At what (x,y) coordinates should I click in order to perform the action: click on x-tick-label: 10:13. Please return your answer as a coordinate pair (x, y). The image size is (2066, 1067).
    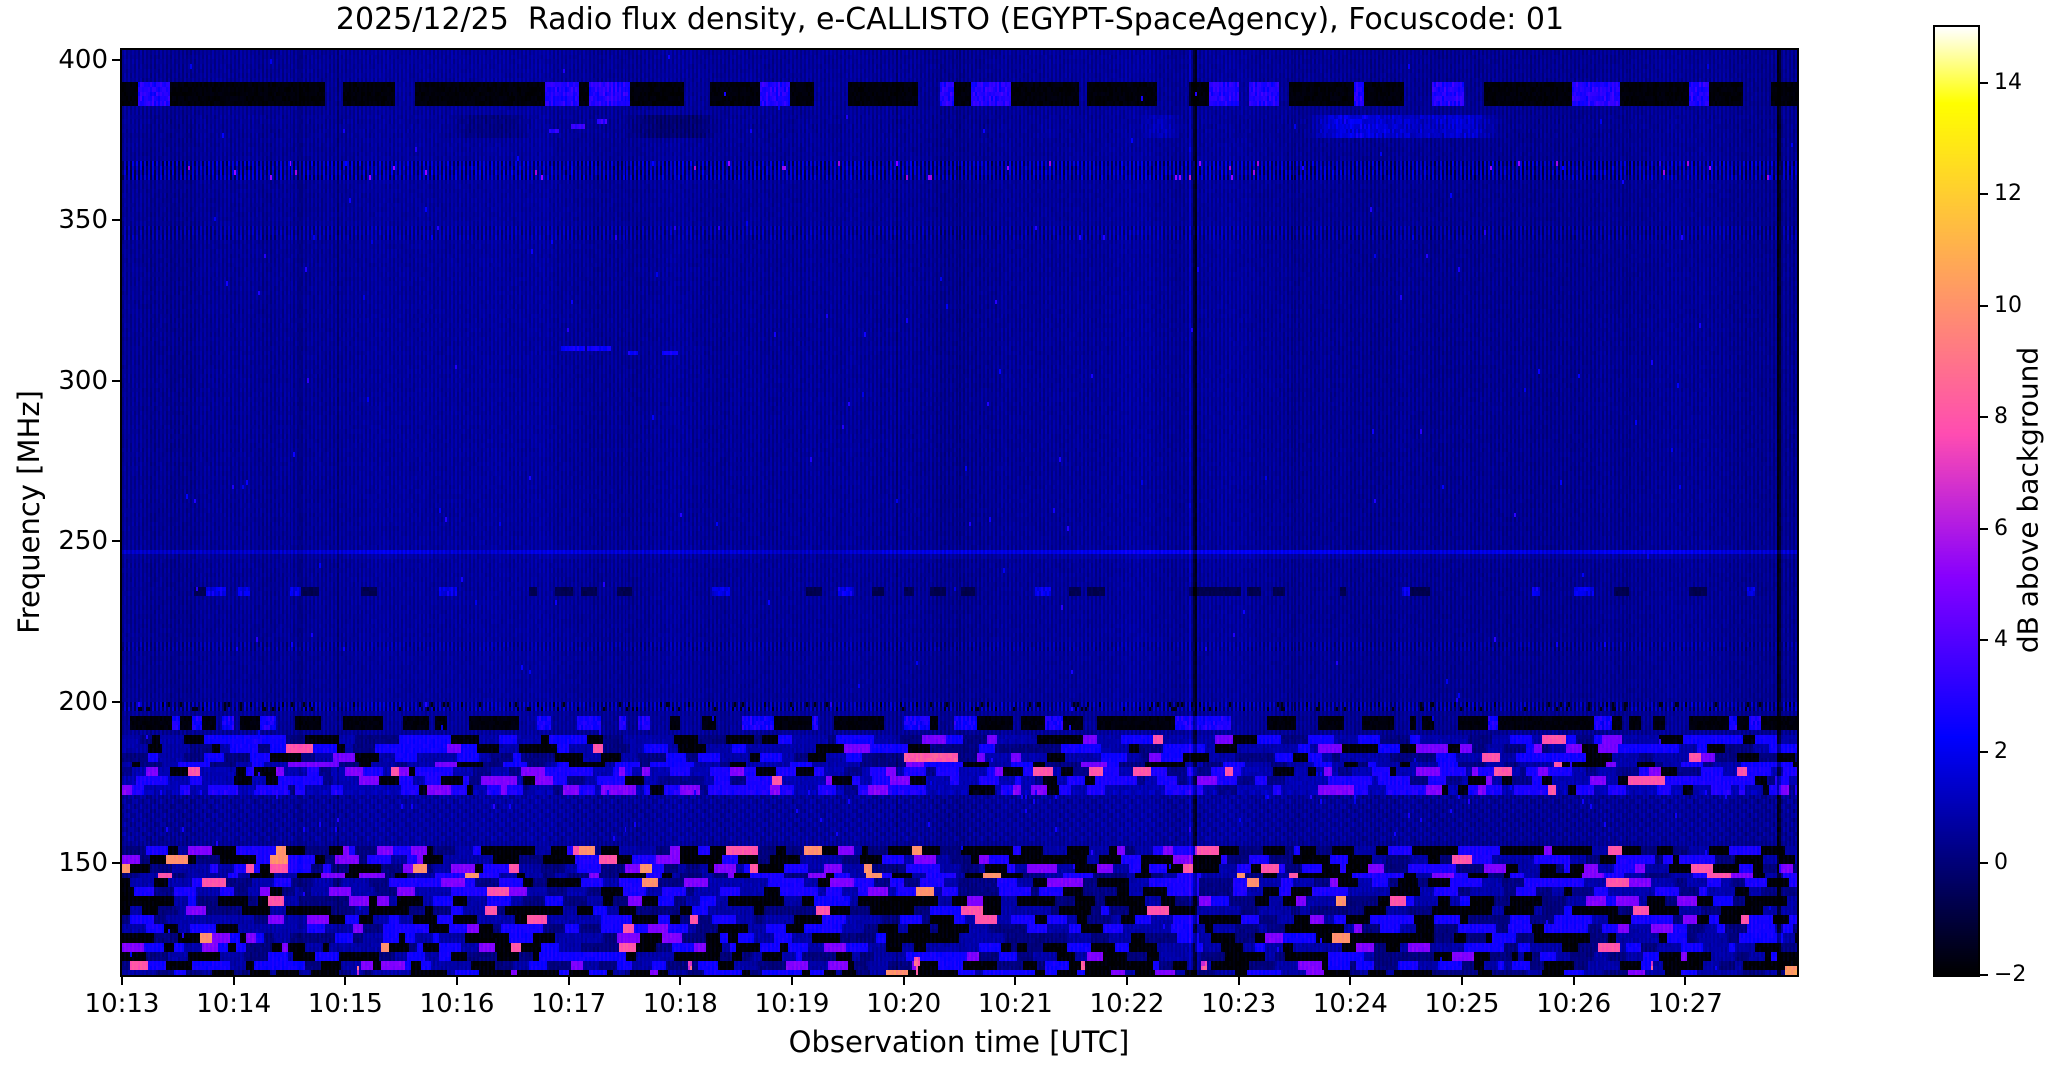
    Looking at the image, I should click on (122, 1004).